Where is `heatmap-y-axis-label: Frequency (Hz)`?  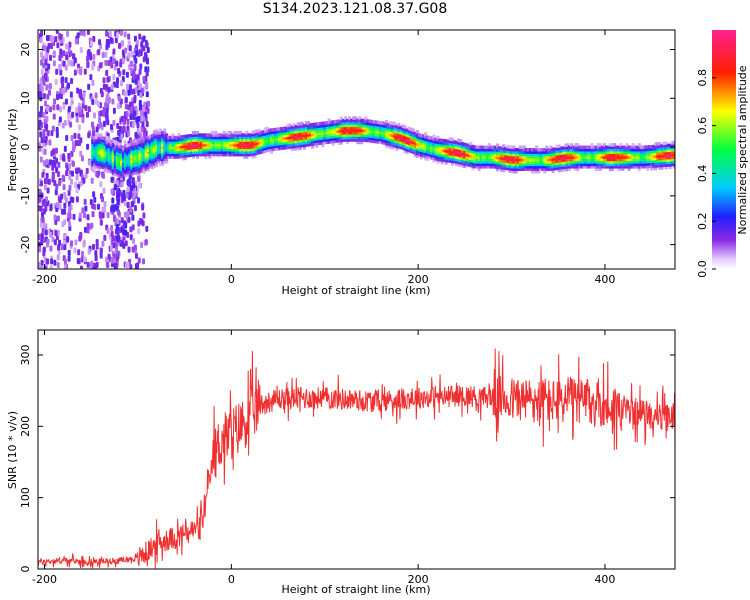 heatmap-y-axis-label: Frequency (Hz) is located at coordinates (12, 150).